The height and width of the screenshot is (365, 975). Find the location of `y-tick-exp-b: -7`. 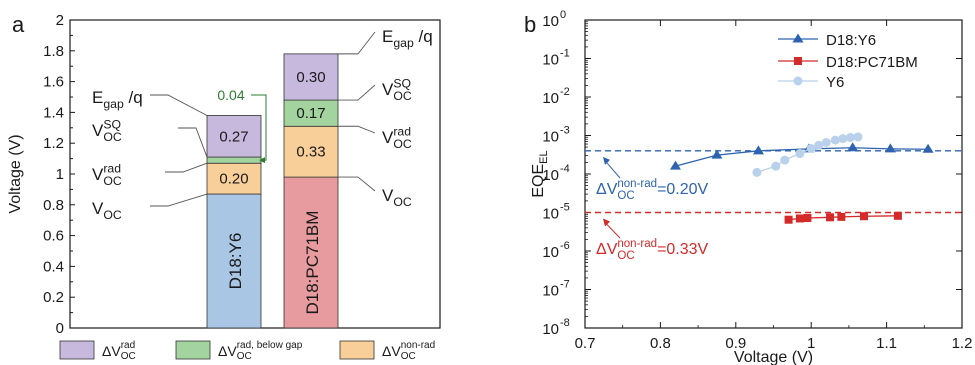

y-tick-exp-b: -7 is located at coordinates (565, 285).